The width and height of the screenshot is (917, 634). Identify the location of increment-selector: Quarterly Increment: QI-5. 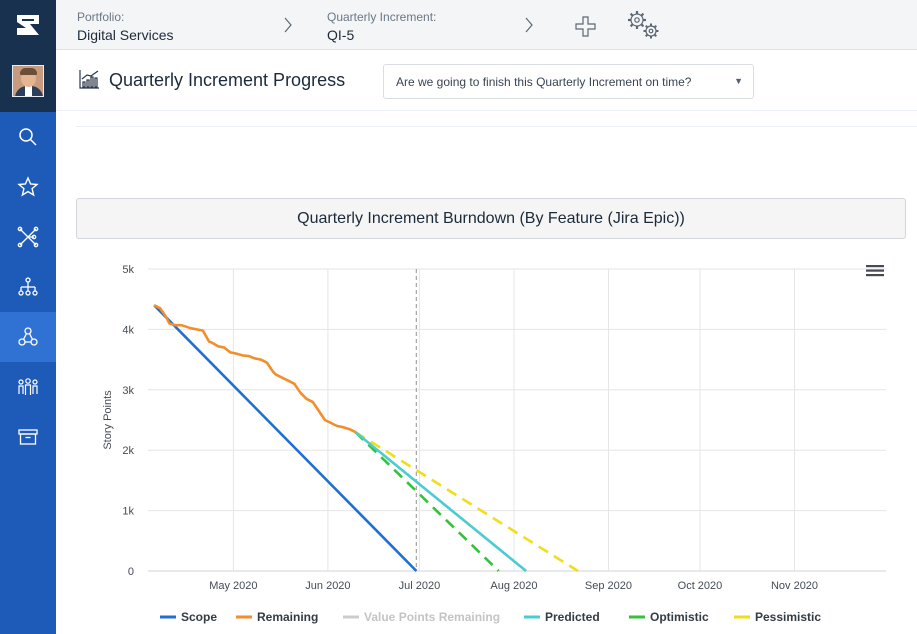
(381, 26).